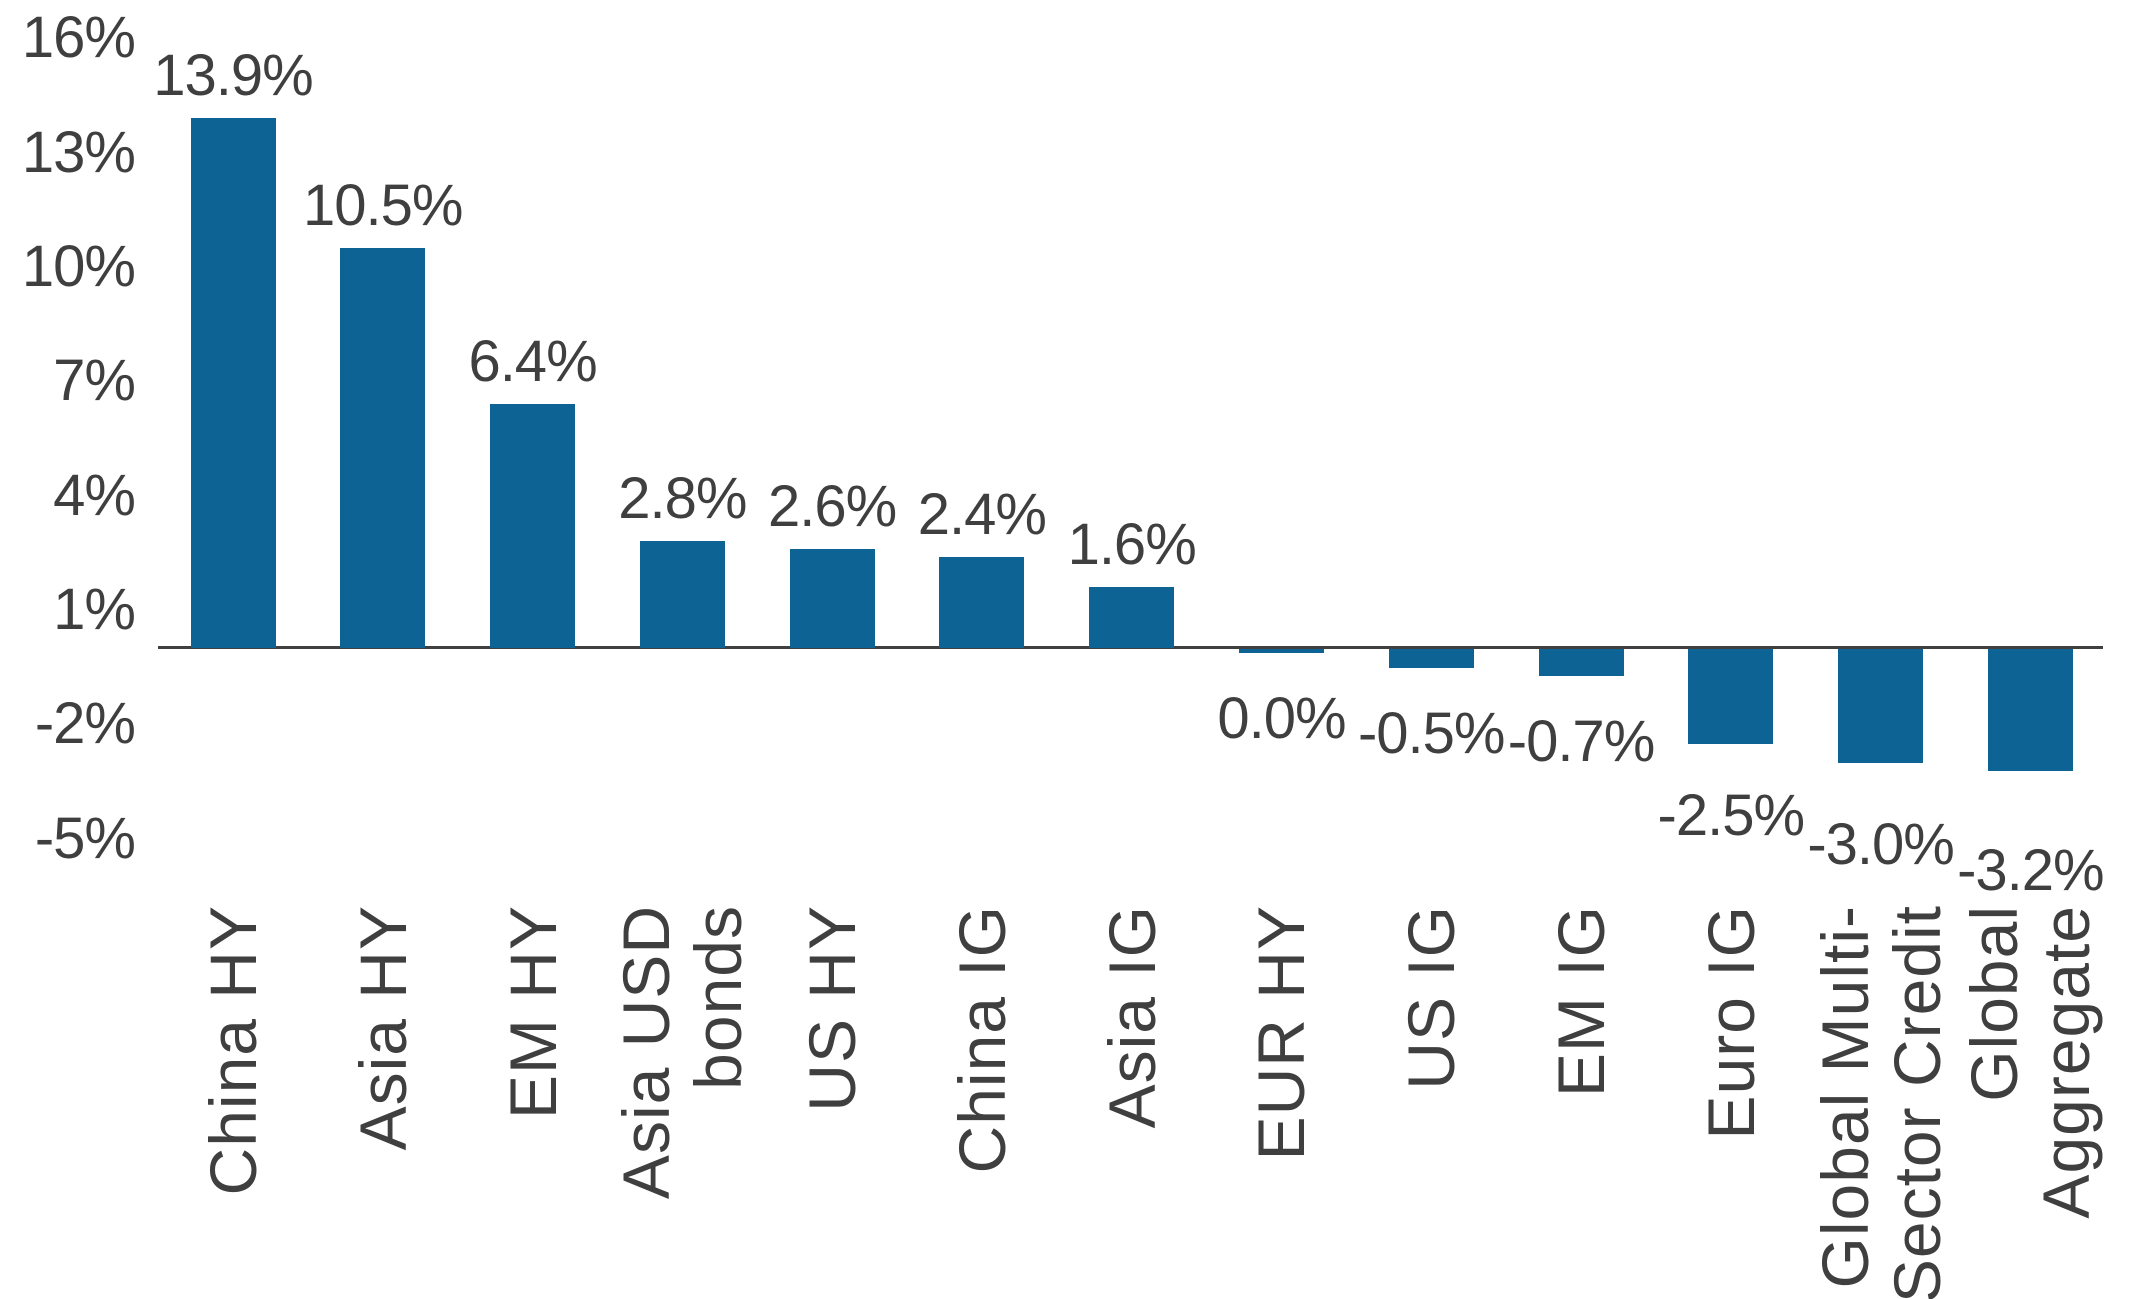  What do you see at coordinates (832, 598) in the screenshot?
I see `bar-us-hy` at bounding box center [832, 598].